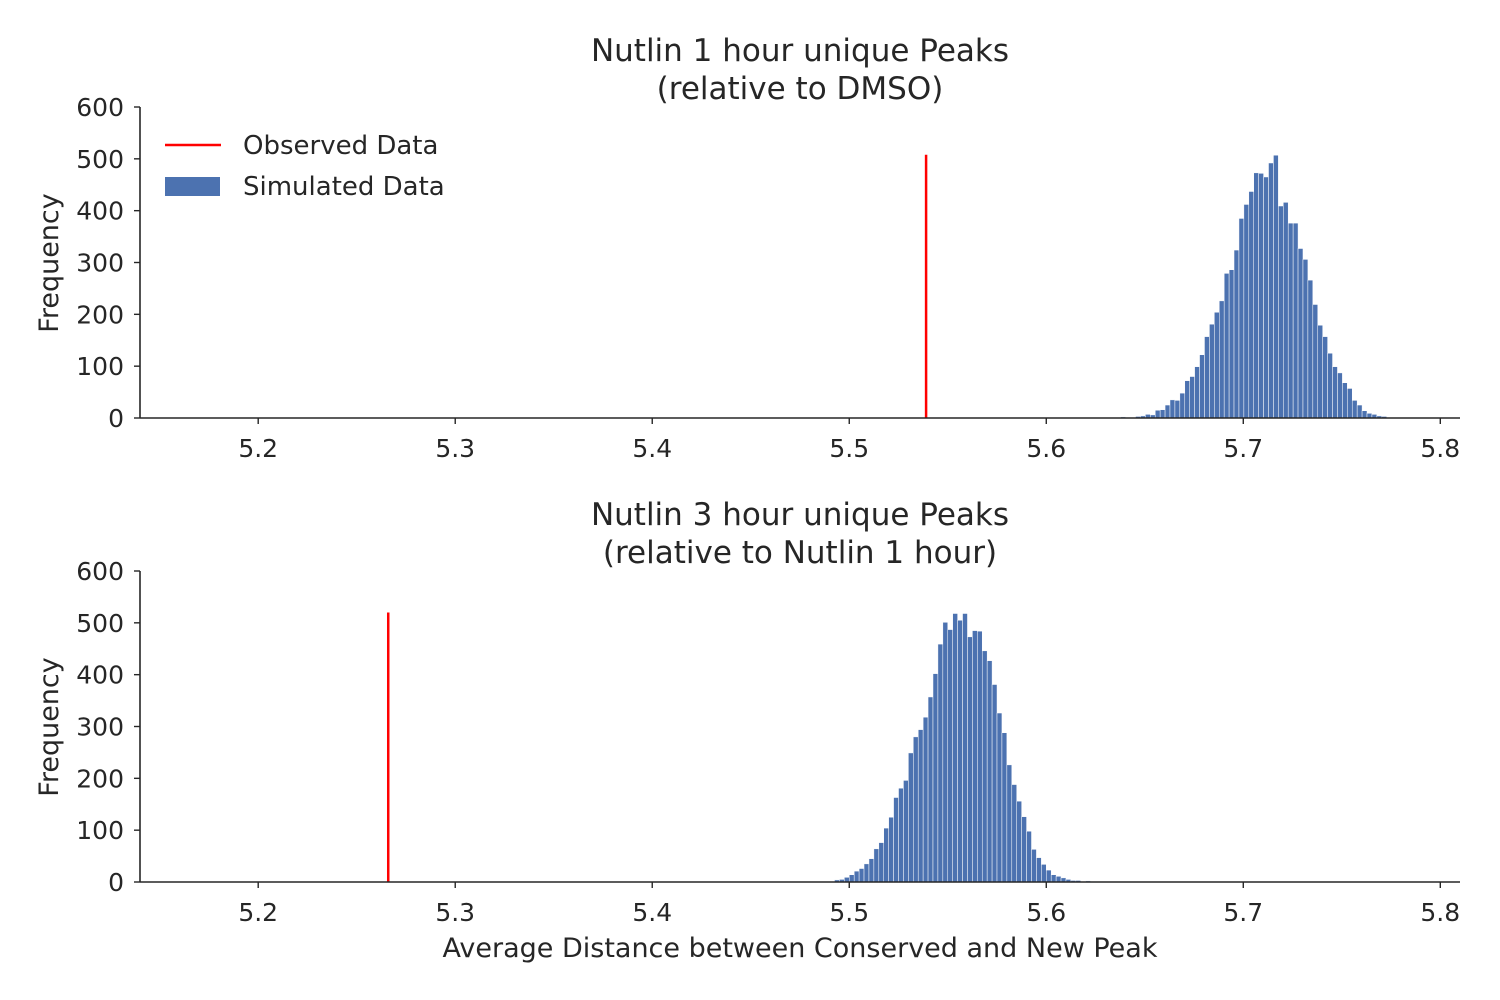 The height and width of the screenshot is (1000, 1500). Describe the element at coordinates (100, 263) in the screenshot. I see `panel-1-y-tick-label: 300` at that location.